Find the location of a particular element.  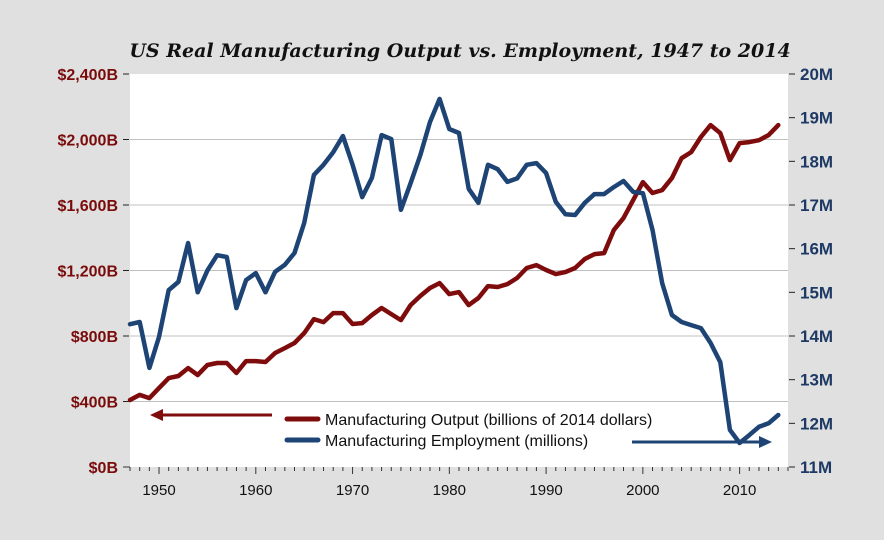

right-tick-label: 20M is located at coordinates (816, 74).